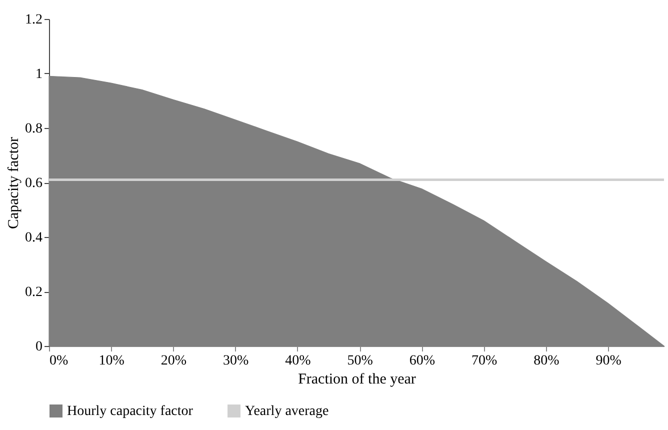 The height and width of the screenshot is (430, 668). Describe the element at coordinates (111, 361) in the screenshot. I see `x-tick-label: 10%` at that location.